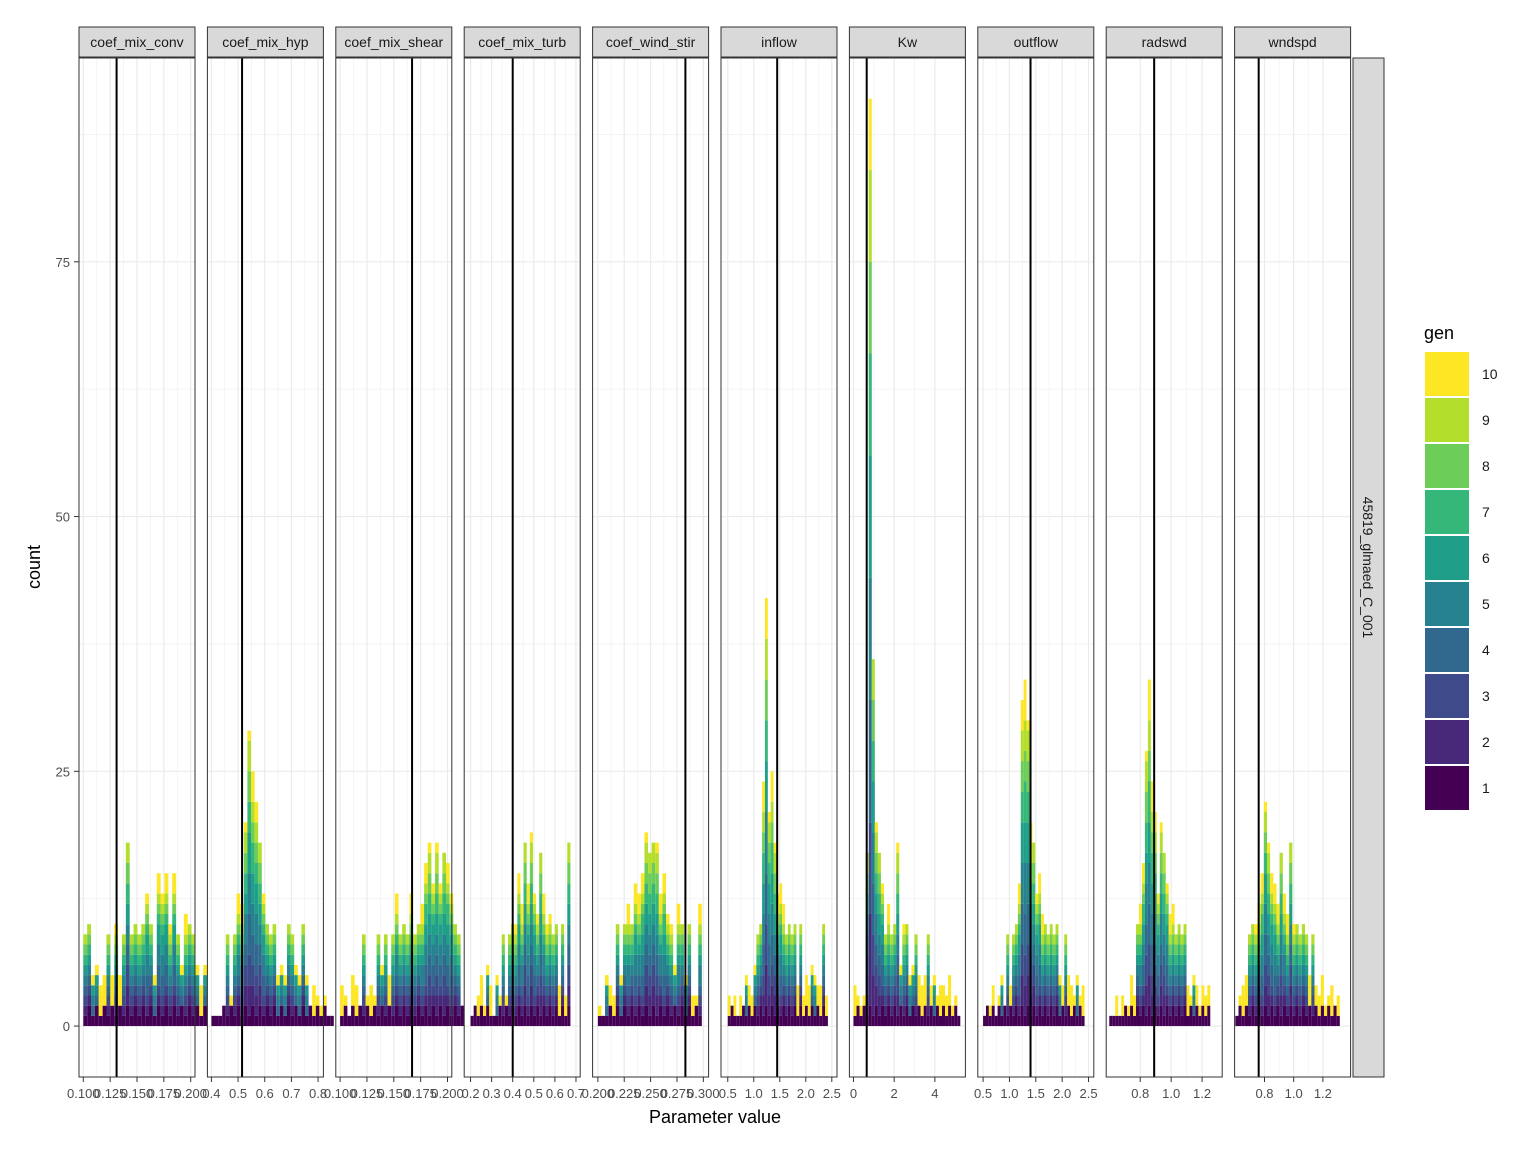 Image resolution: width=1536 pixels, height=1157 pixels. What do you see at coordinates (1486, 650) in the screenshot?
I see `legend-label: 4` at bounding box center [1486, 650].